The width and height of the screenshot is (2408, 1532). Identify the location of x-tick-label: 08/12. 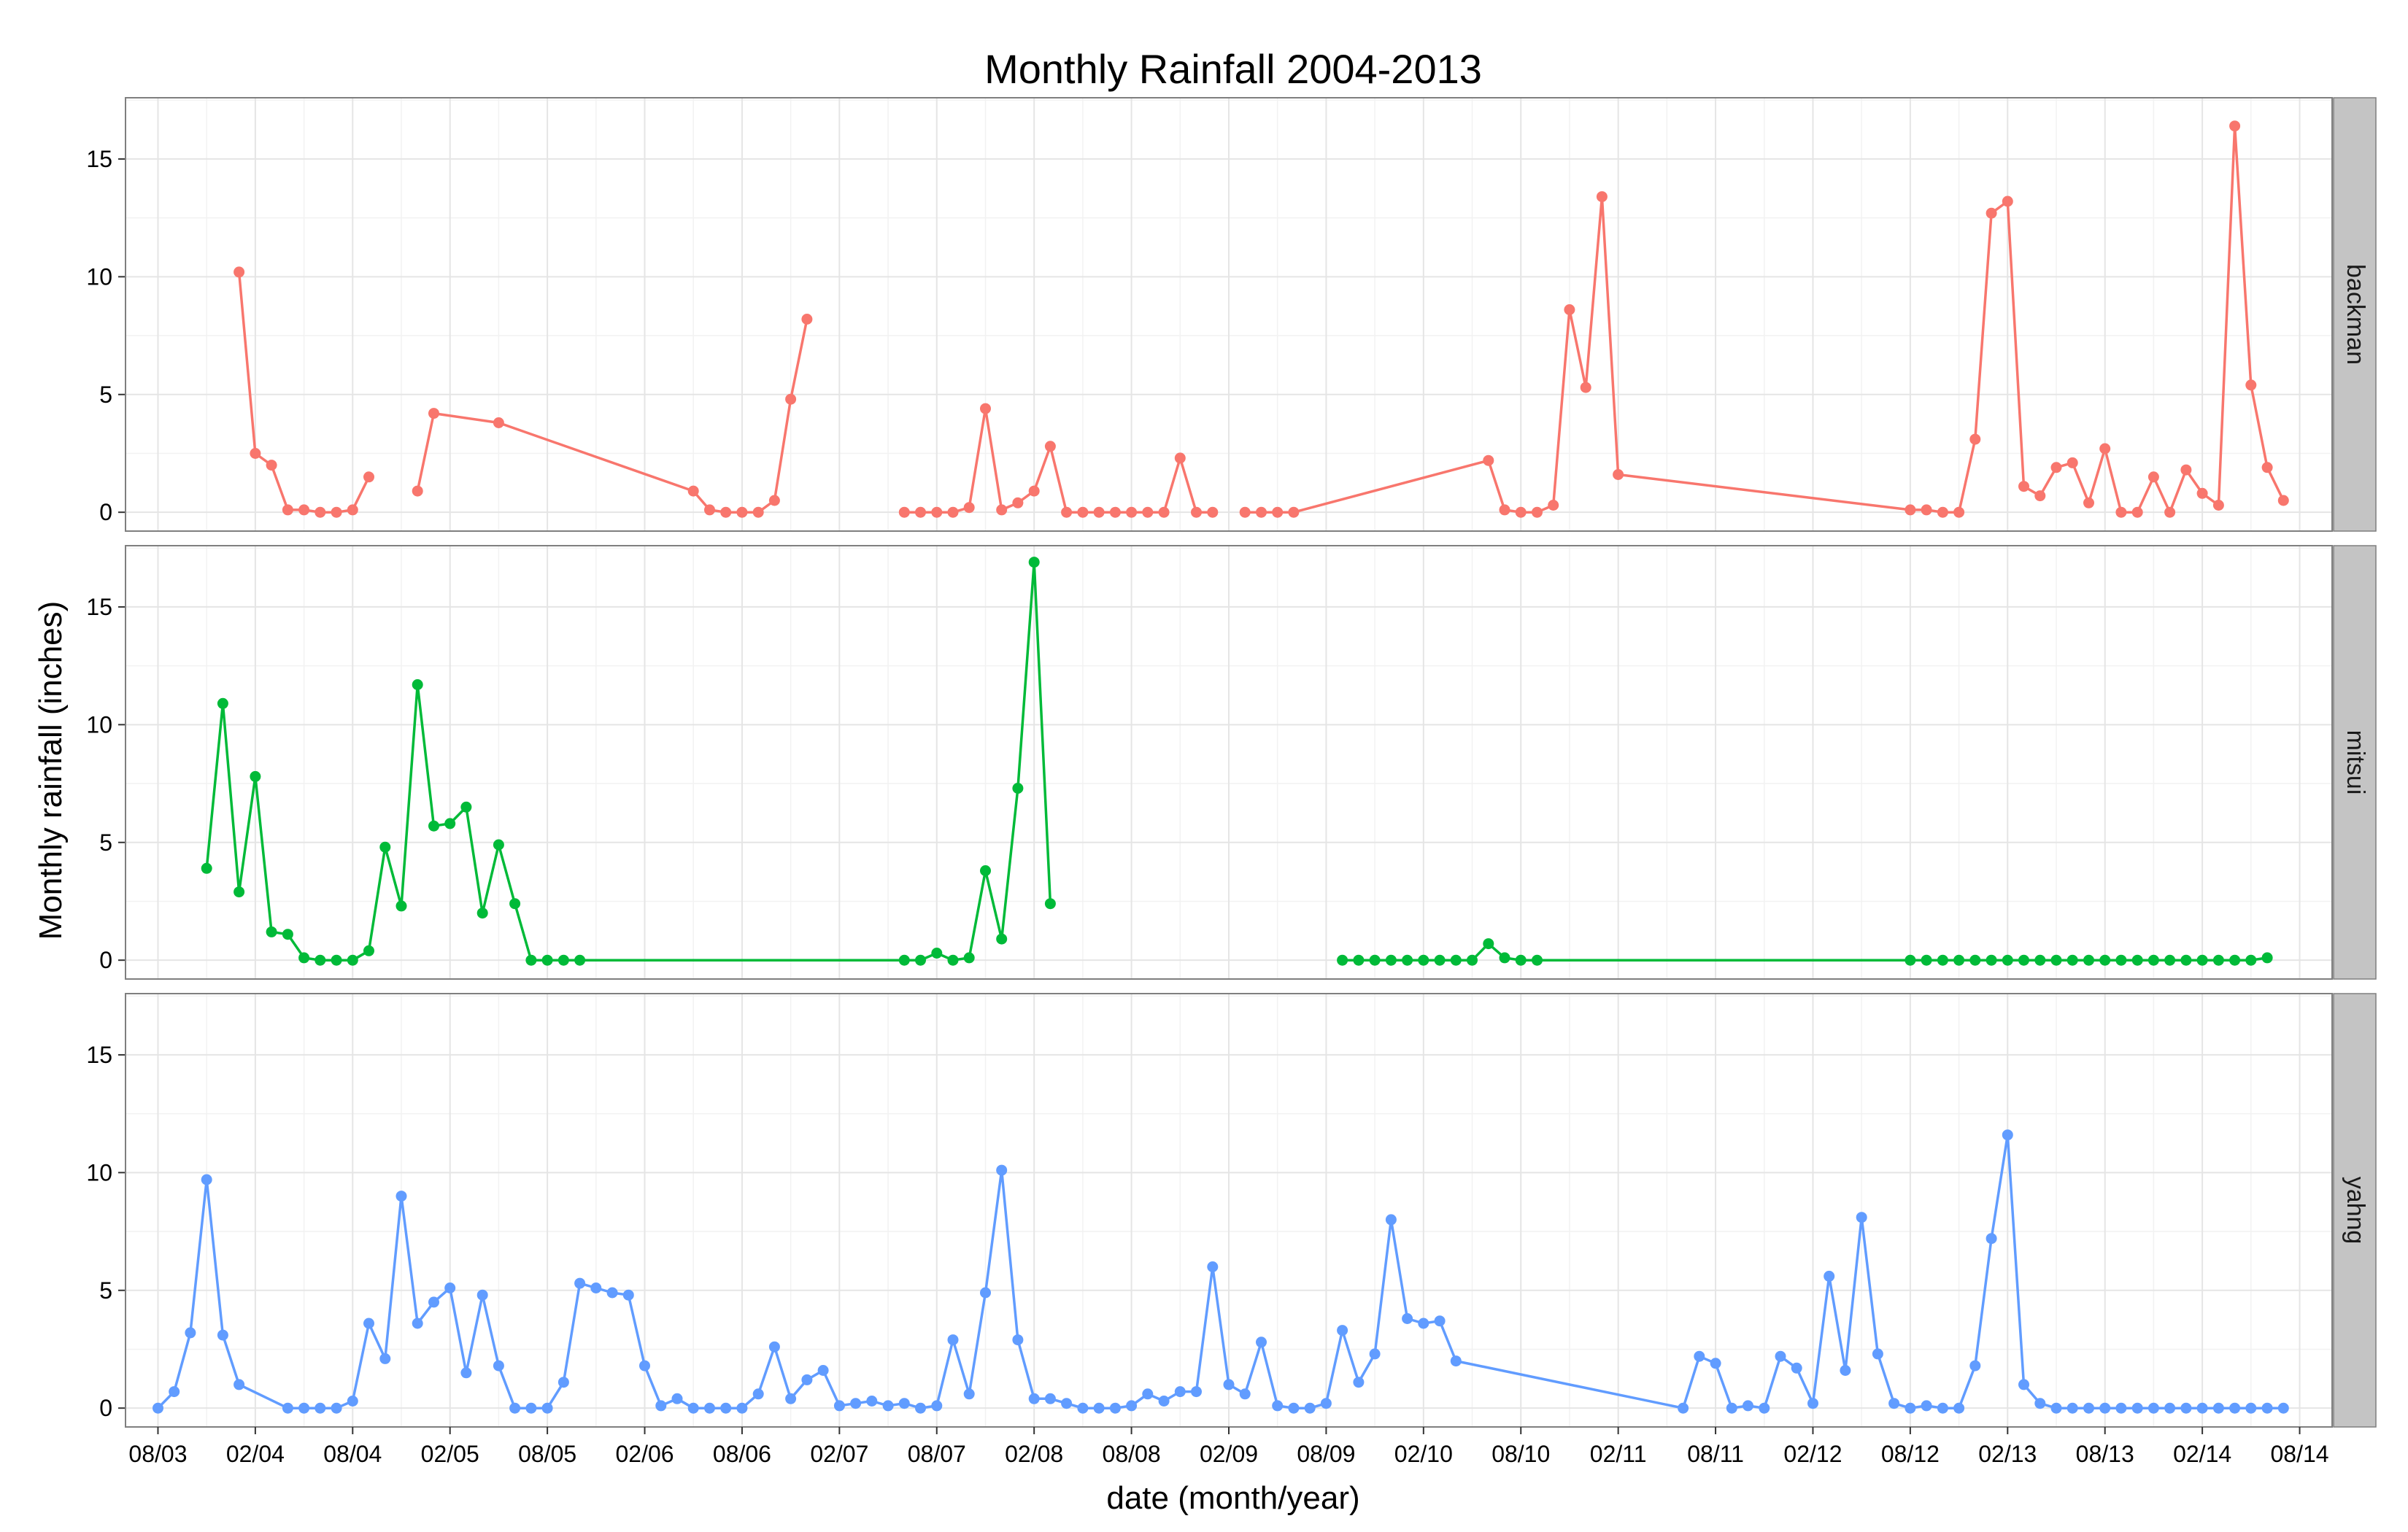
(1910, 1454).